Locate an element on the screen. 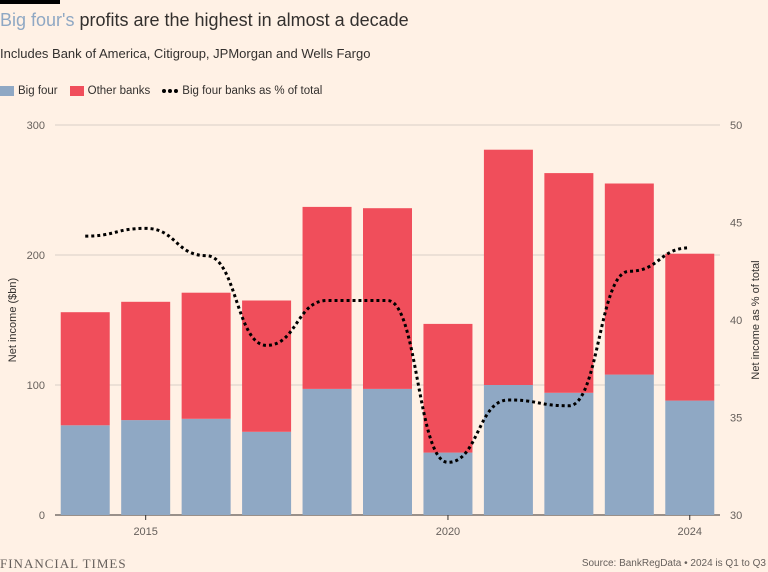 The height and width of the screenshot is (572, 768). legend-swatch-other-banks is located at coordinates (76, 91).